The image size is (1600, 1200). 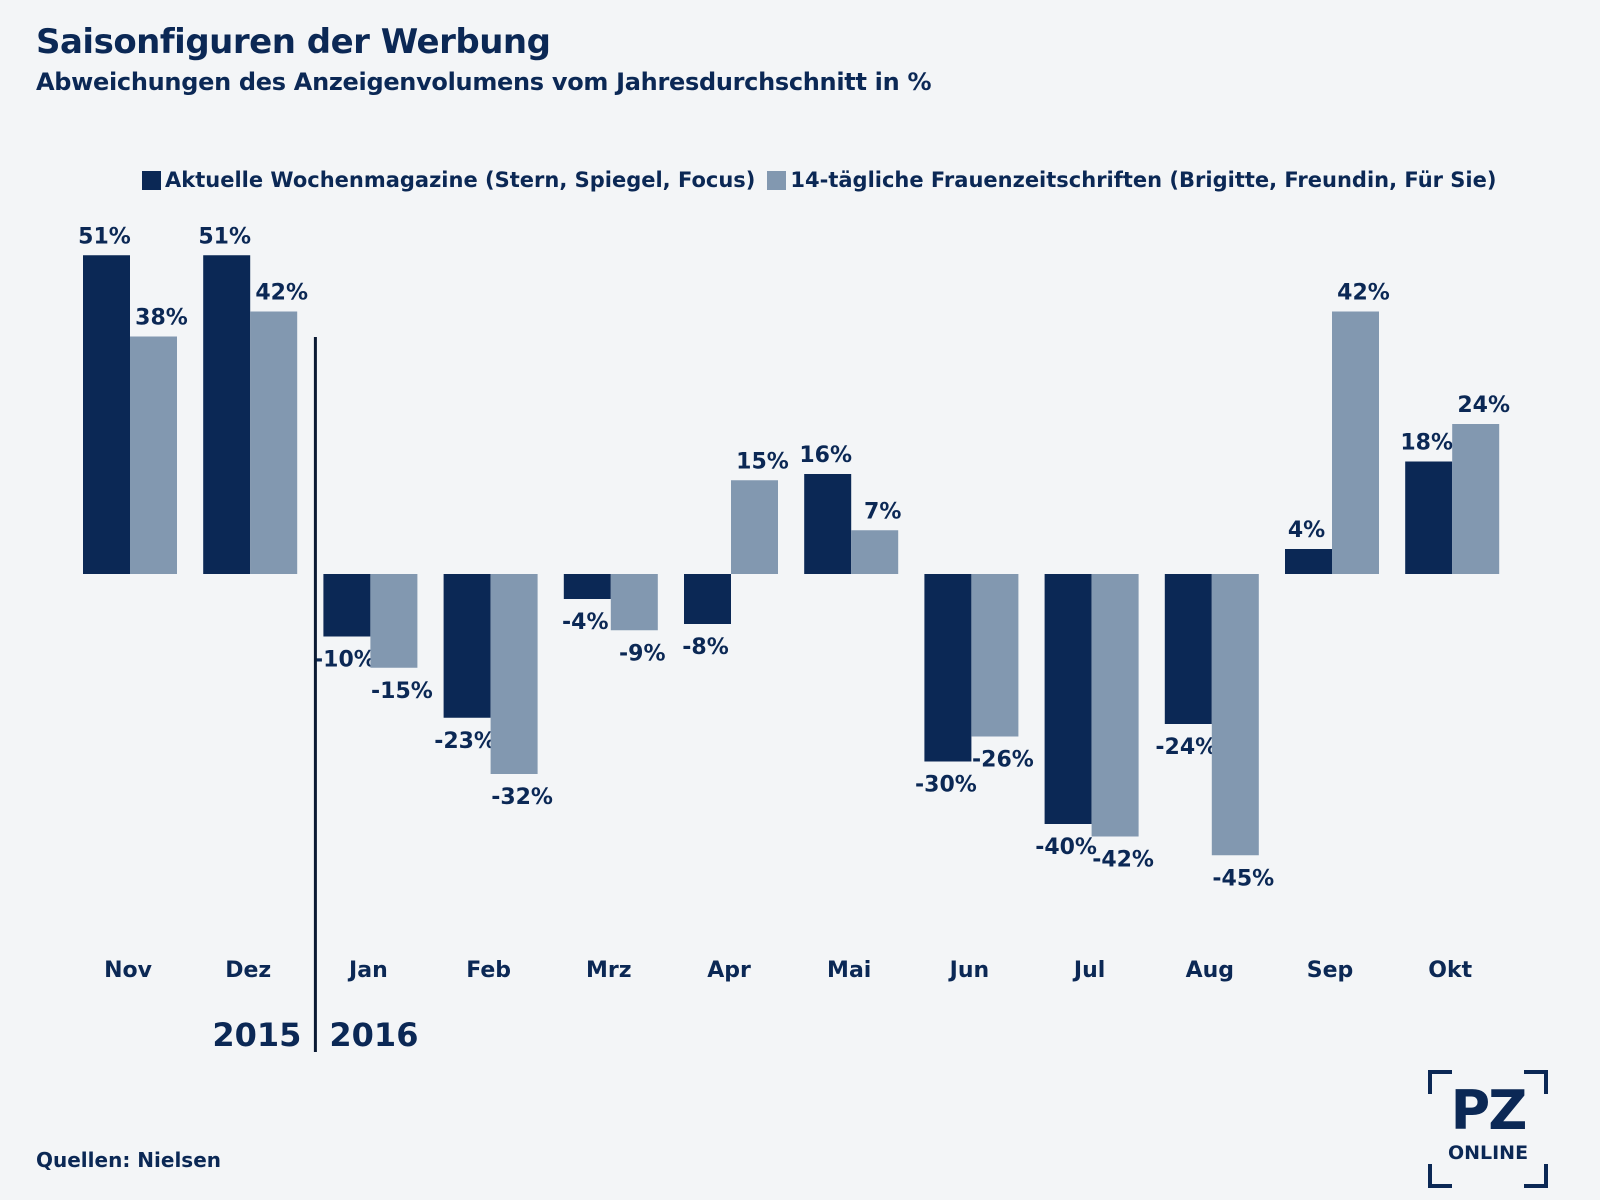 I want to click on x-tick-label-jul: Jul, so click(x=1088, y=970).